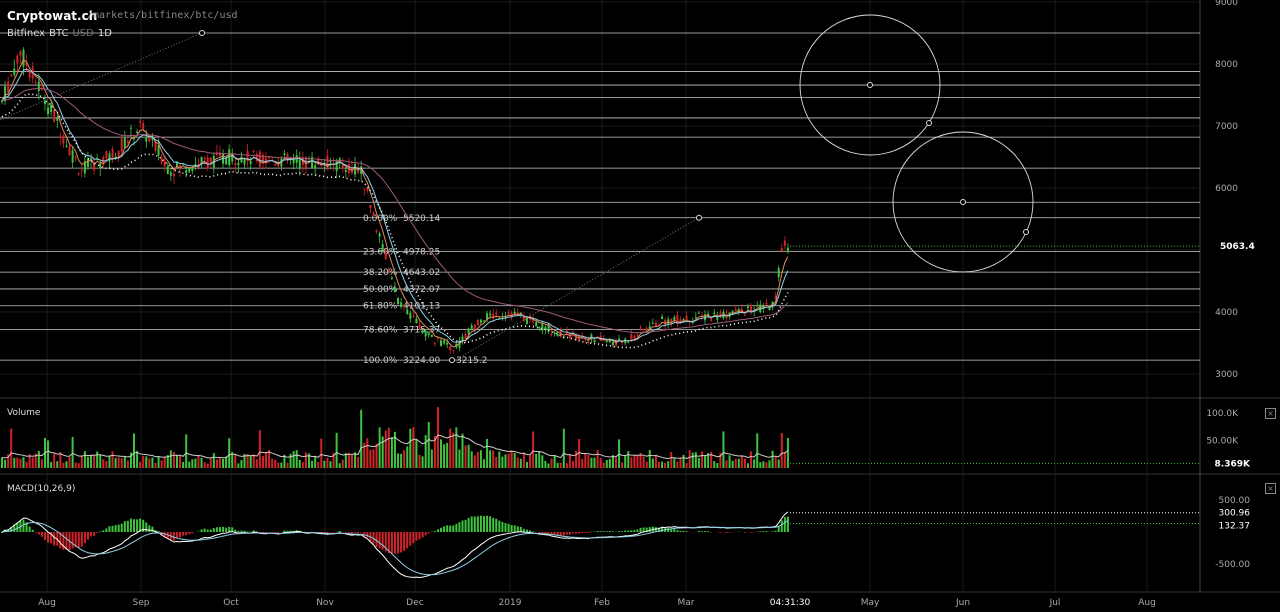  Describe the element at coordinates (963, 202) in the screenshot. I see `circle-drawing` at that location.